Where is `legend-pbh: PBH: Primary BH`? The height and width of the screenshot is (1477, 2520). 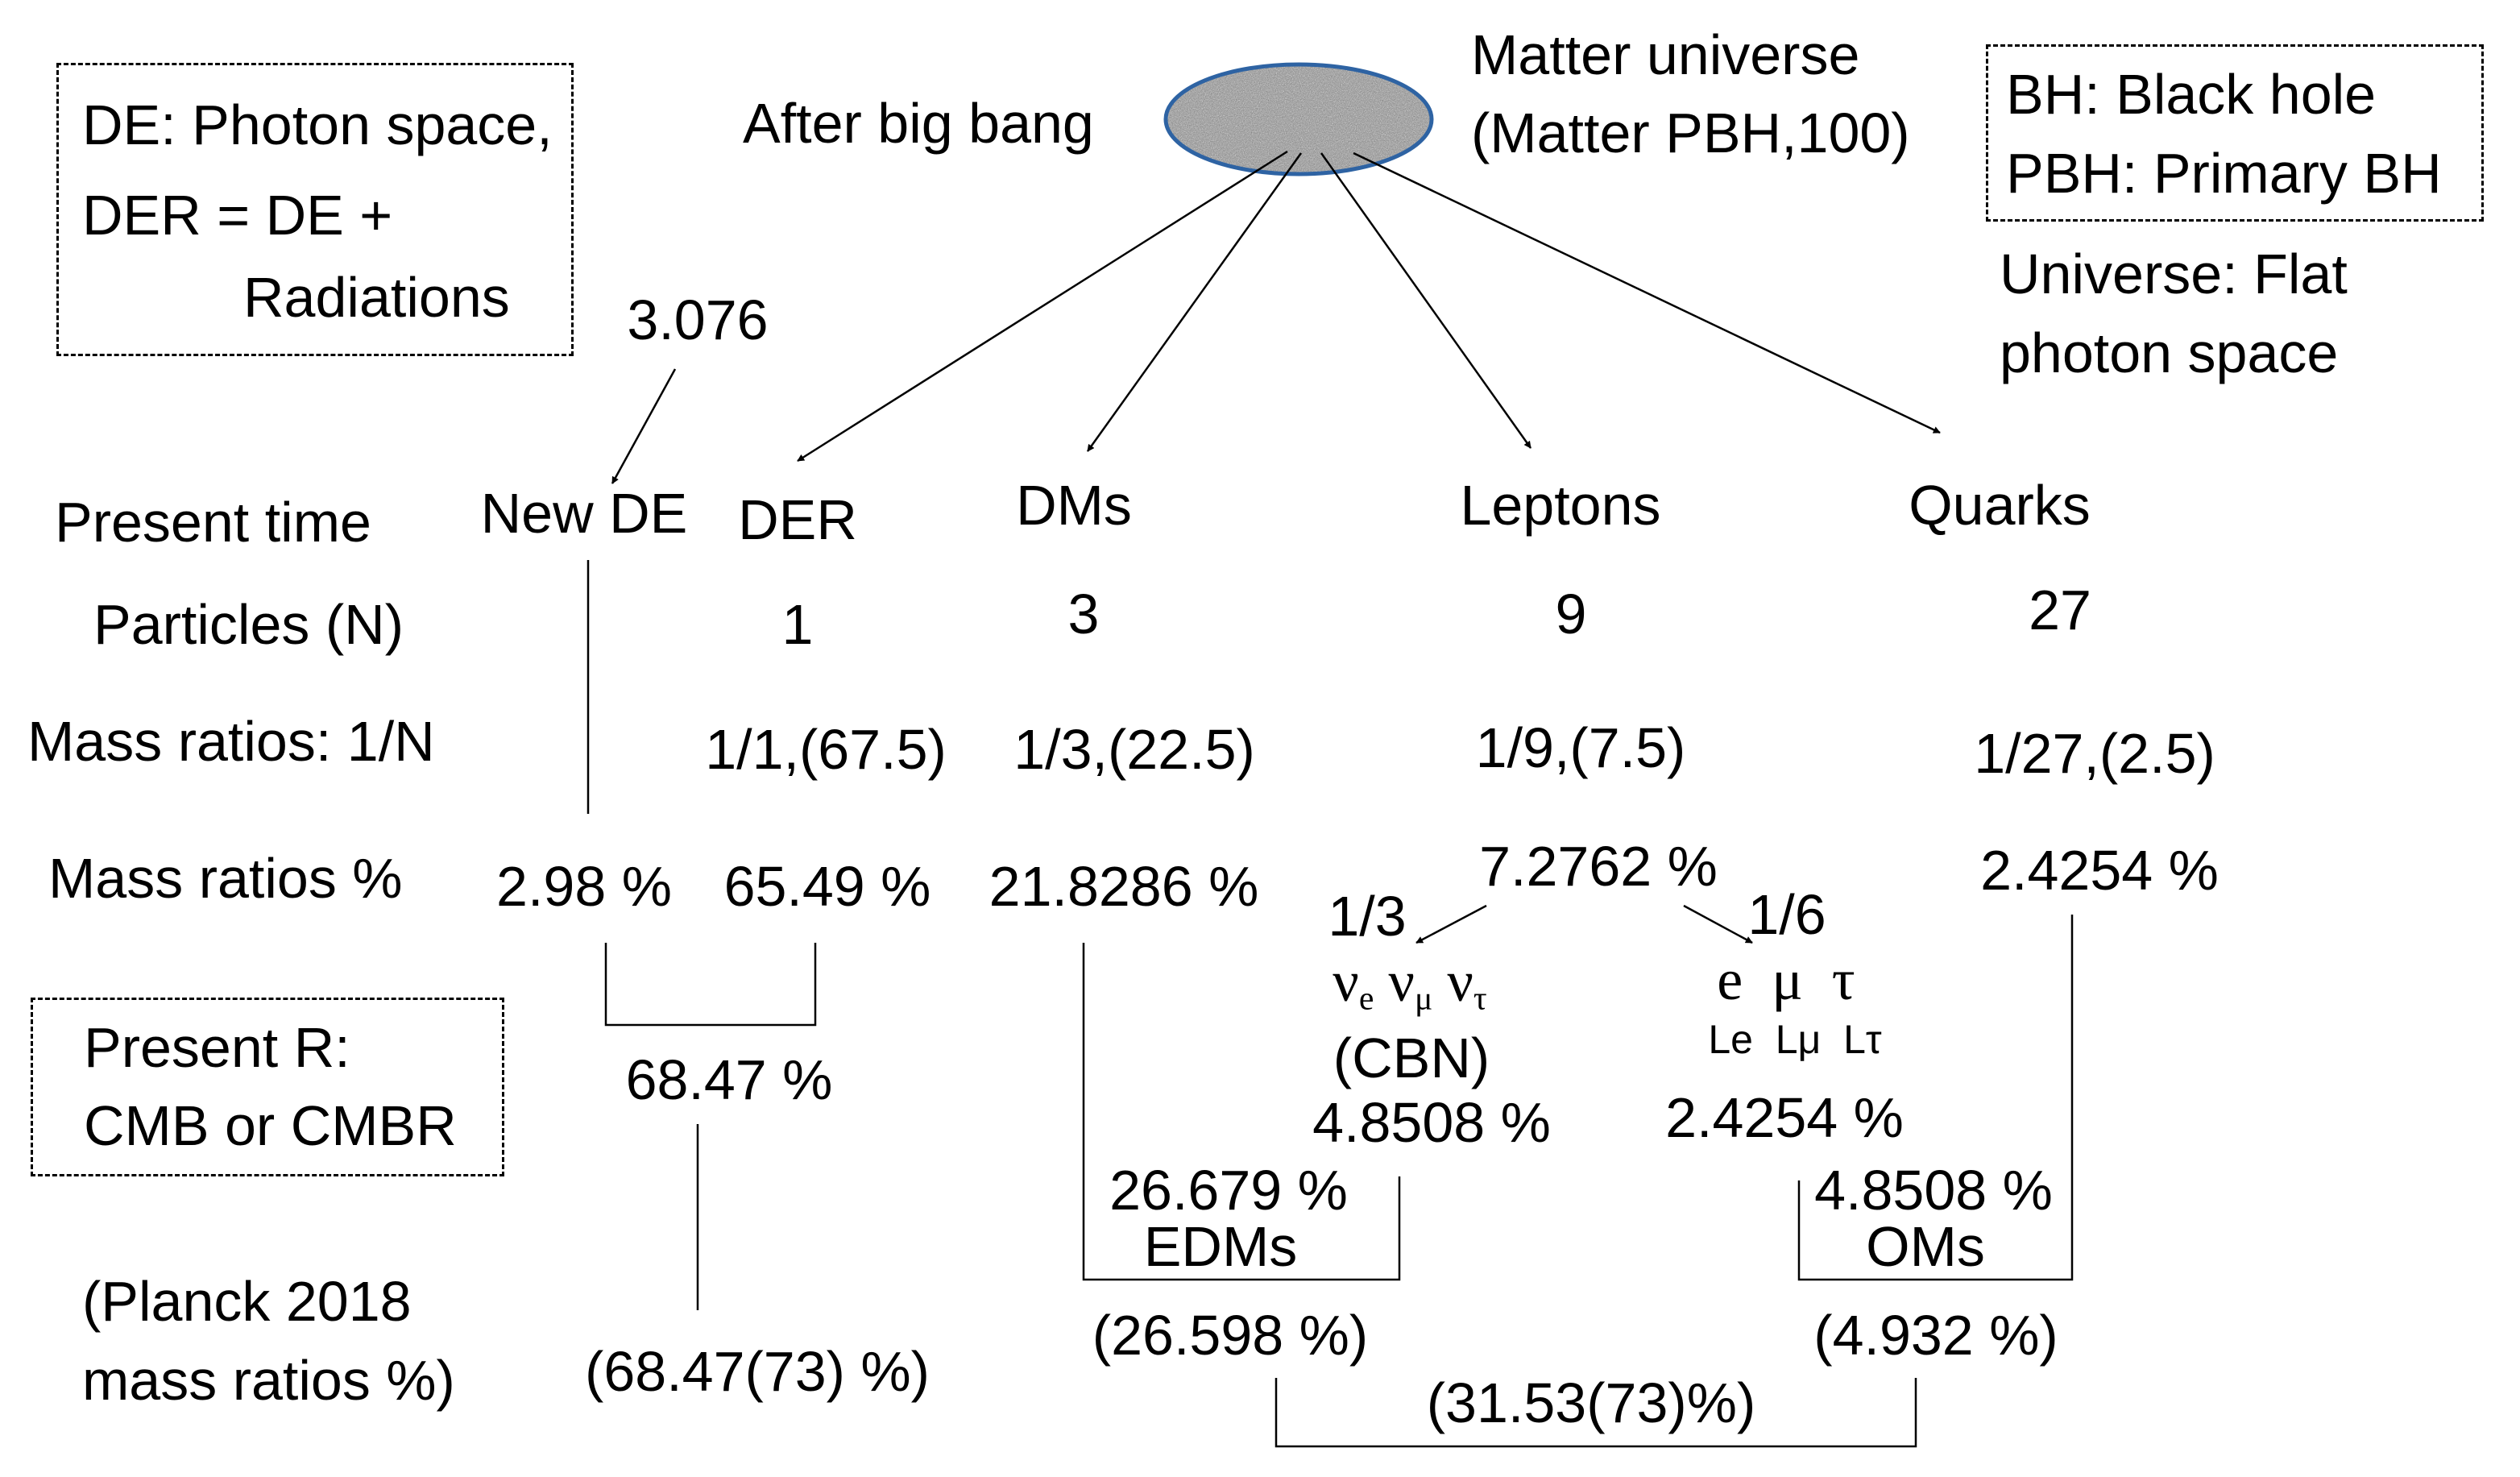
legend-pbh: PBH: Primary BH is located at coordinates (2224, 173).